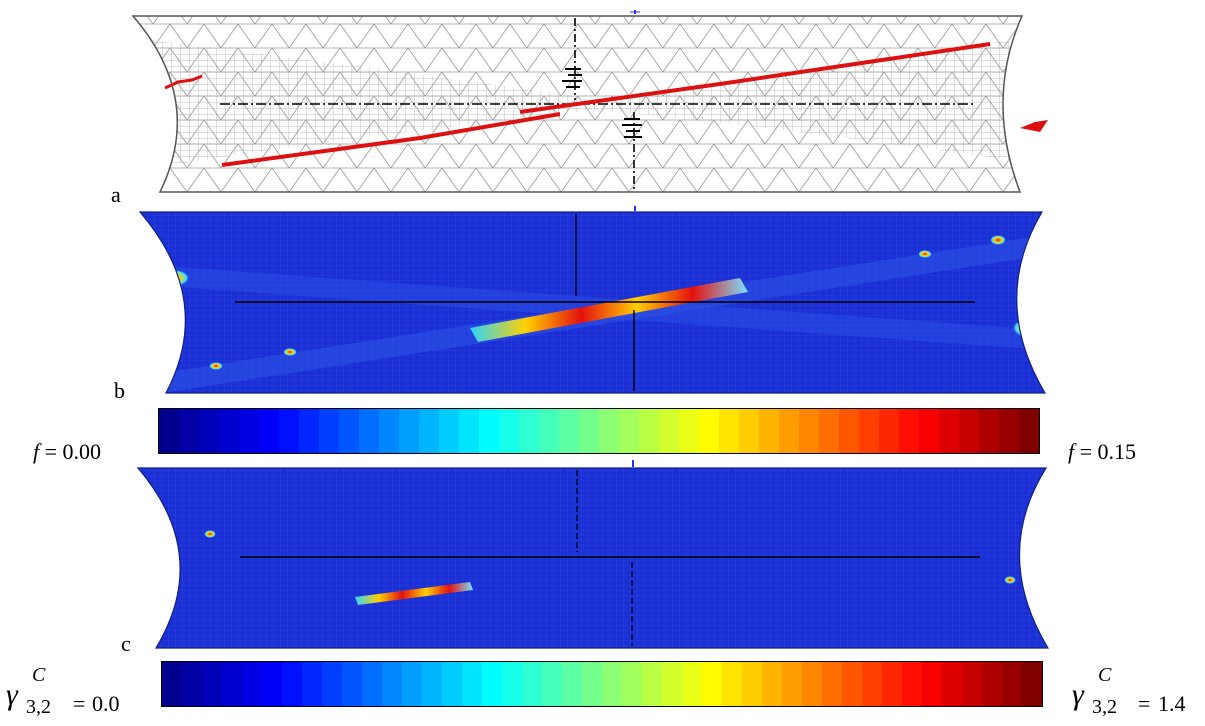 The height and width of the screenshot is (726, 1205). I want to click on panel-label-a: a, so click(116, 194).